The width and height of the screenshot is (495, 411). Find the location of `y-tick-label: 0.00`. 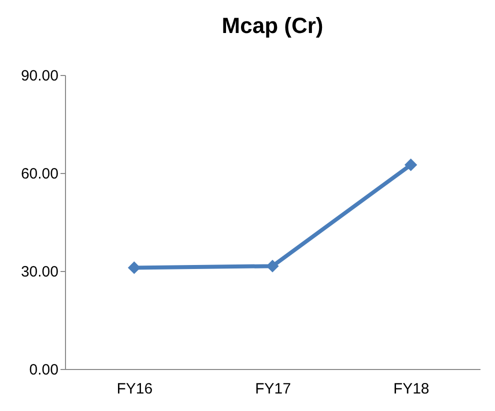

y-tick-label: 0.00 is located at coordinates (43, 370).